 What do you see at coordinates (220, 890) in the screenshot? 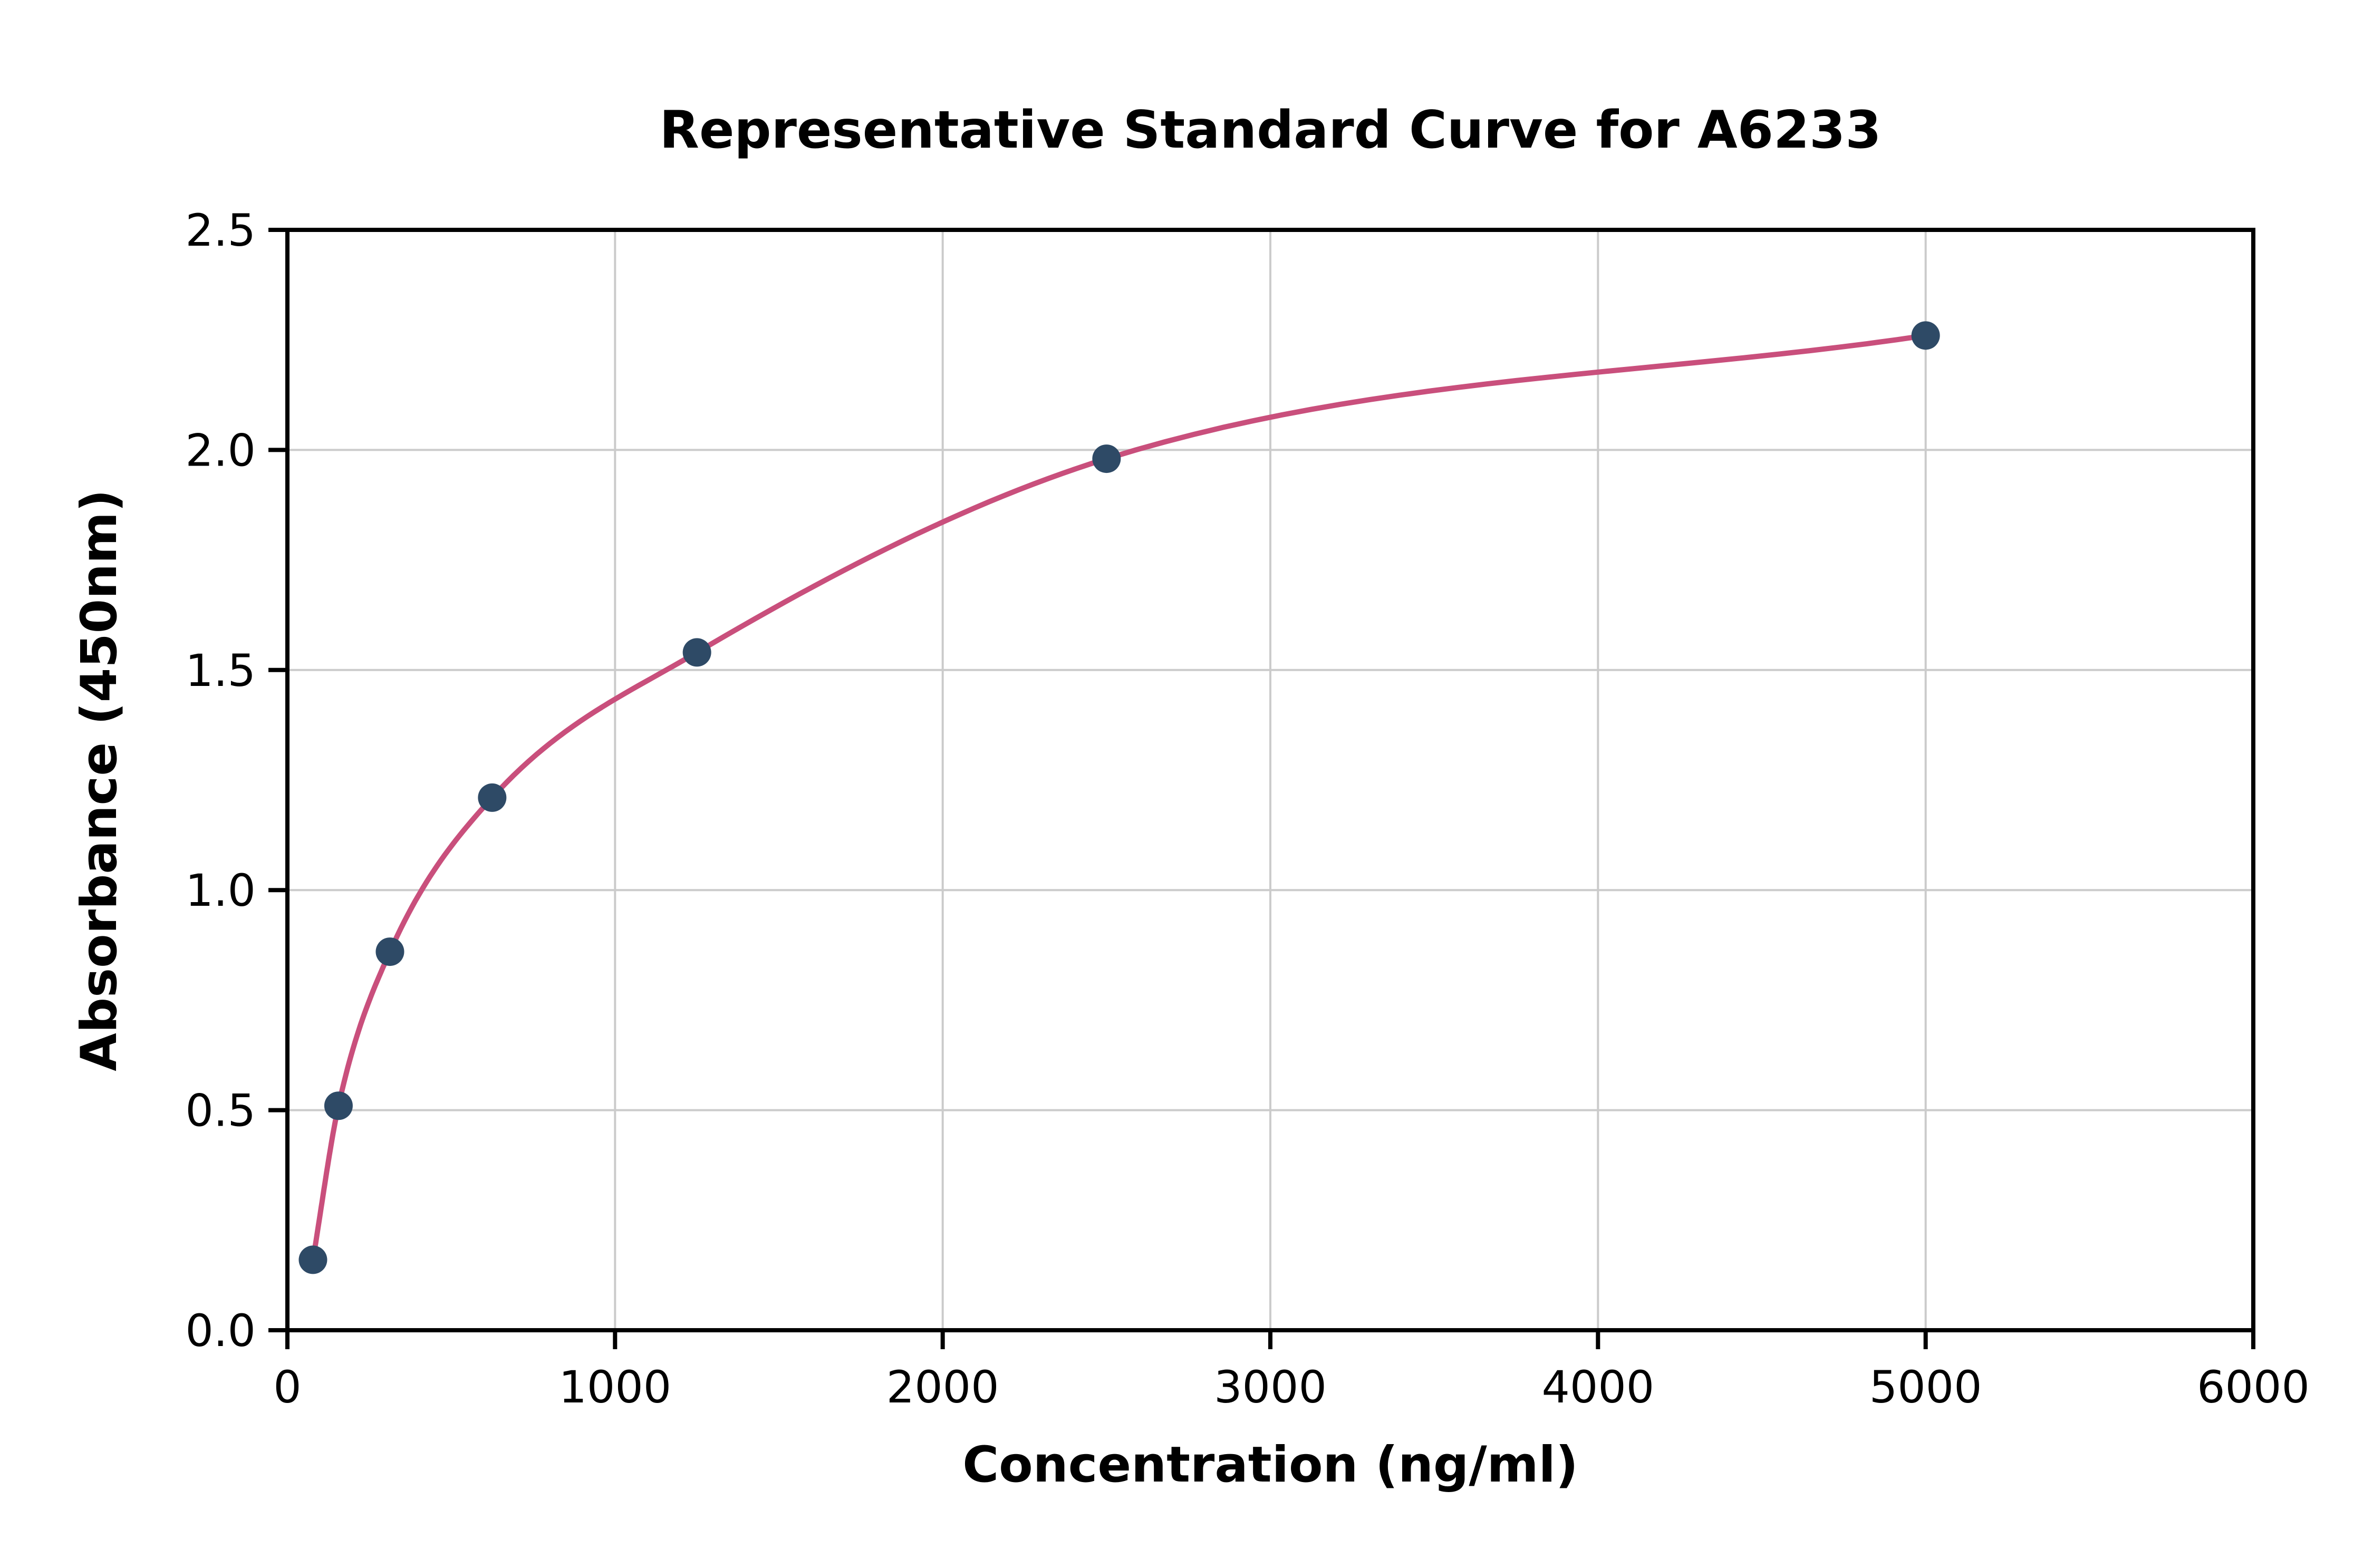
I see `y-tick-label: 1.0` at bounding box center [220, 890].